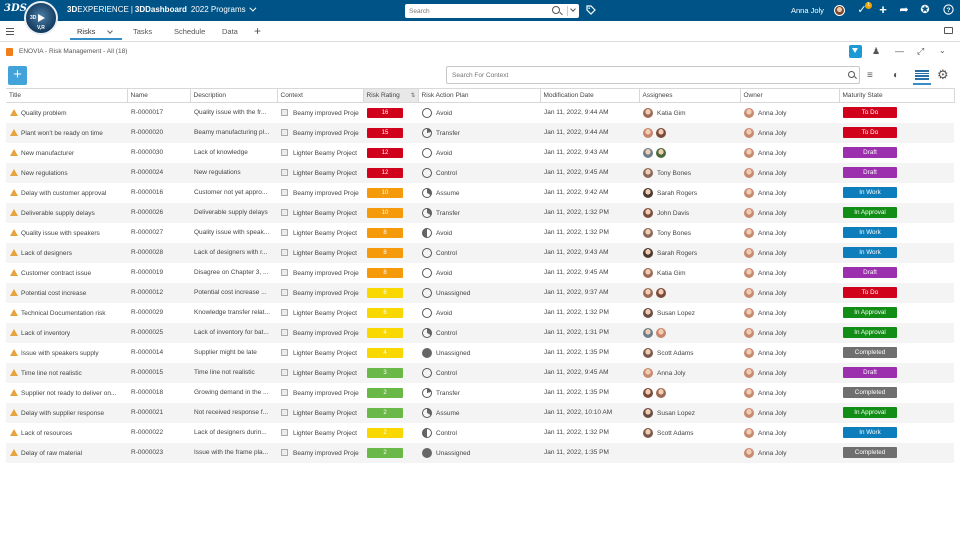 The height and width of the screenshot is (540, 960). What do you see at coordinates (190, 31) in the screenshot?
I see `tab-schedule: Schedule` at bounding box center [190, 31].